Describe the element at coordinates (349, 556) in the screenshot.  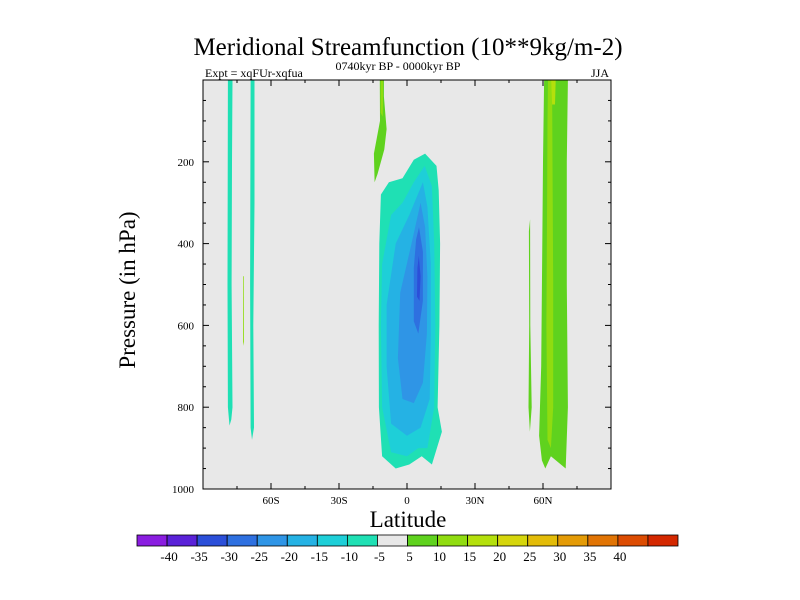
I see `colorbar-label: -10` at that location.